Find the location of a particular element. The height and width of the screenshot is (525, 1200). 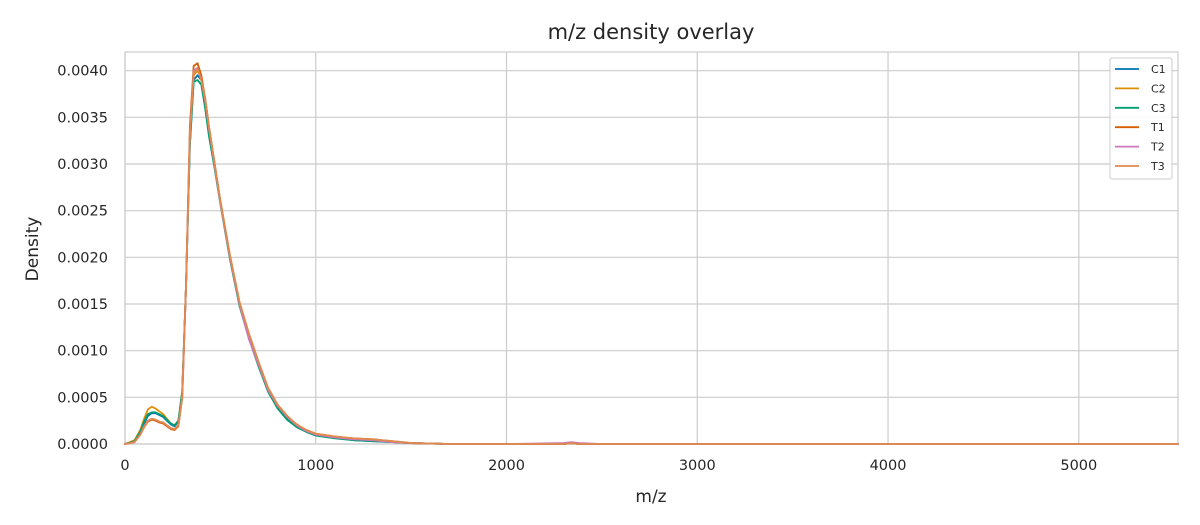

y-tick-label: 0.0010 is located at coordinates (82, 352).